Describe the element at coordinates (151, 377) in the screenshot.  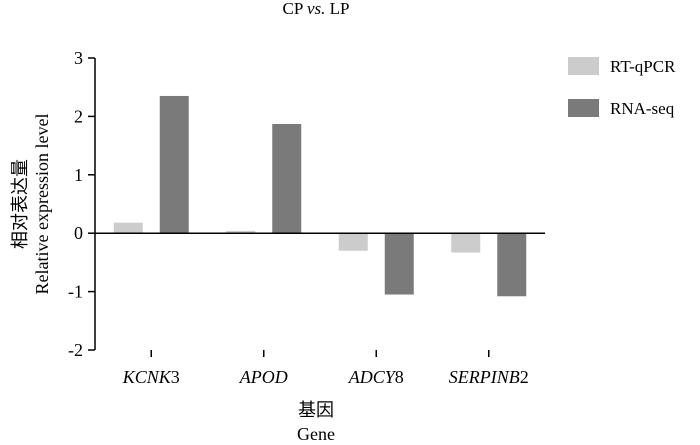
I see `category-label: KCNK3` at that location.